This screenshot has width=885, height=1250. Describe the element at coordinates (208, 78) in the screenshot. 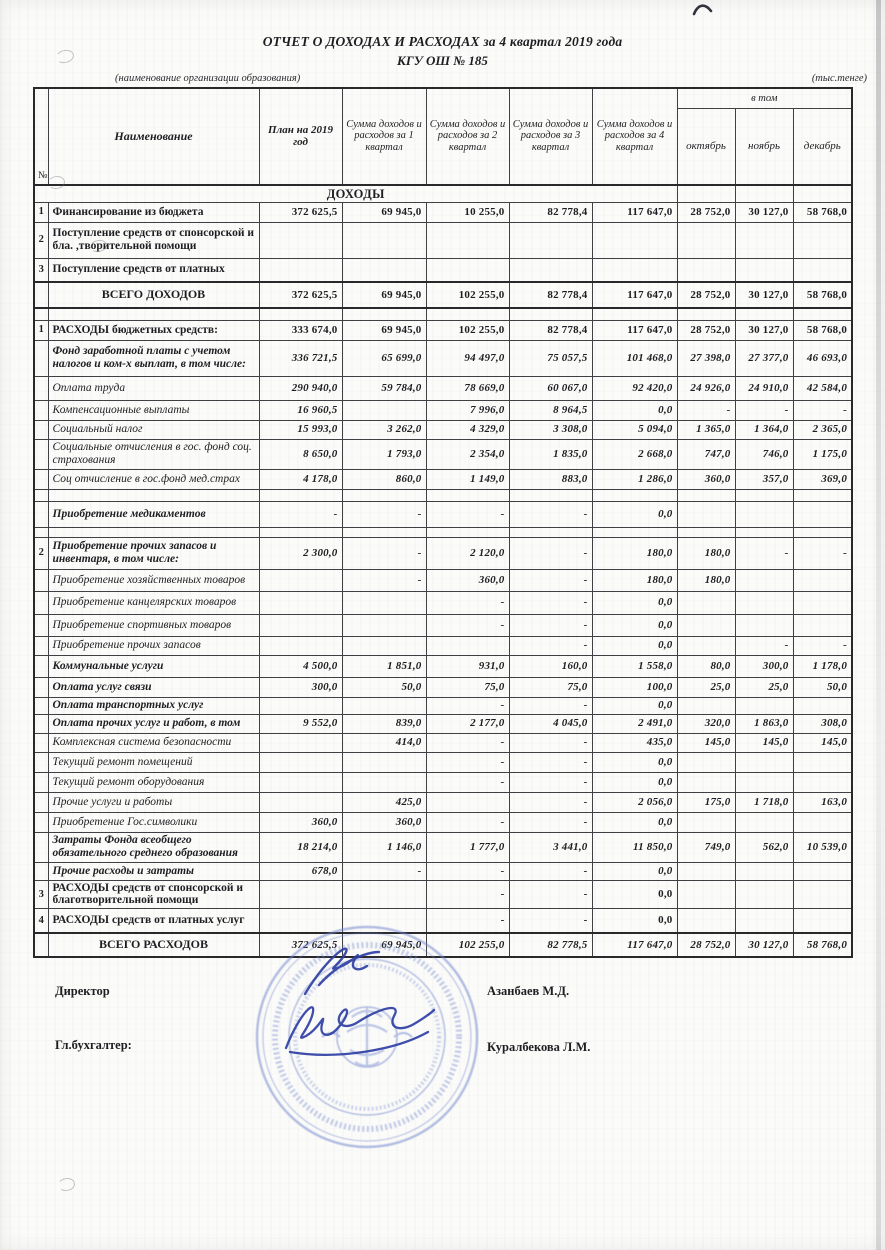

I see `org-name-caption: (наименование организации образования)` at that location.